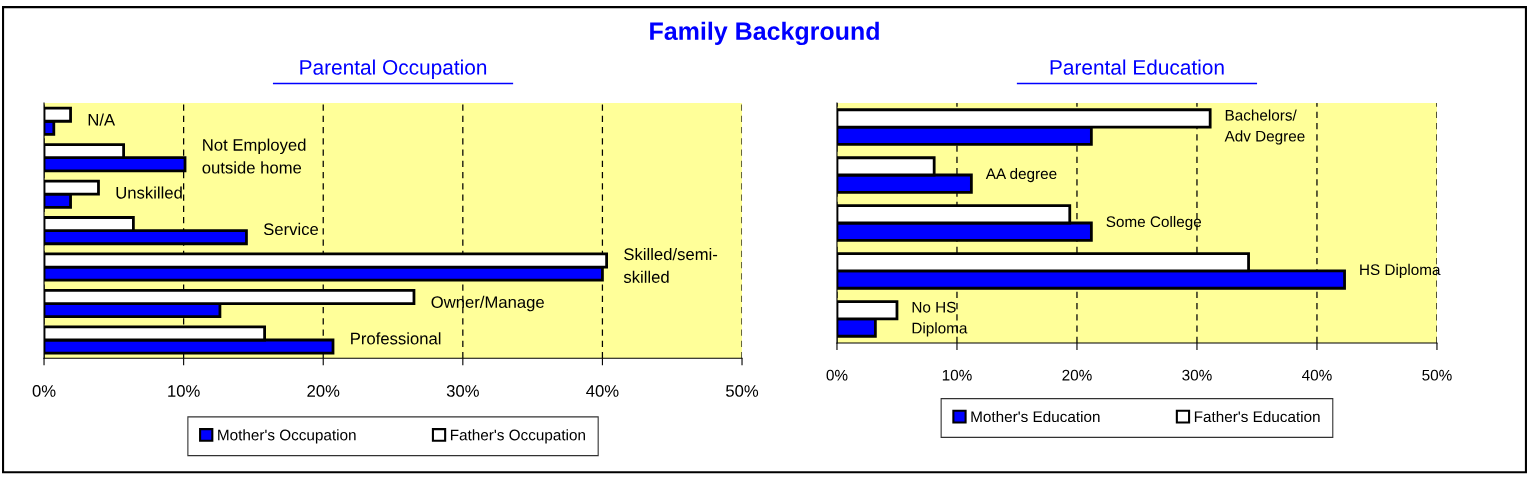 The image size is (1529, 477). Describe the element at coordinates (149, 192) in the screenshot. I see `y-tick-label: Unskilled` at that location.